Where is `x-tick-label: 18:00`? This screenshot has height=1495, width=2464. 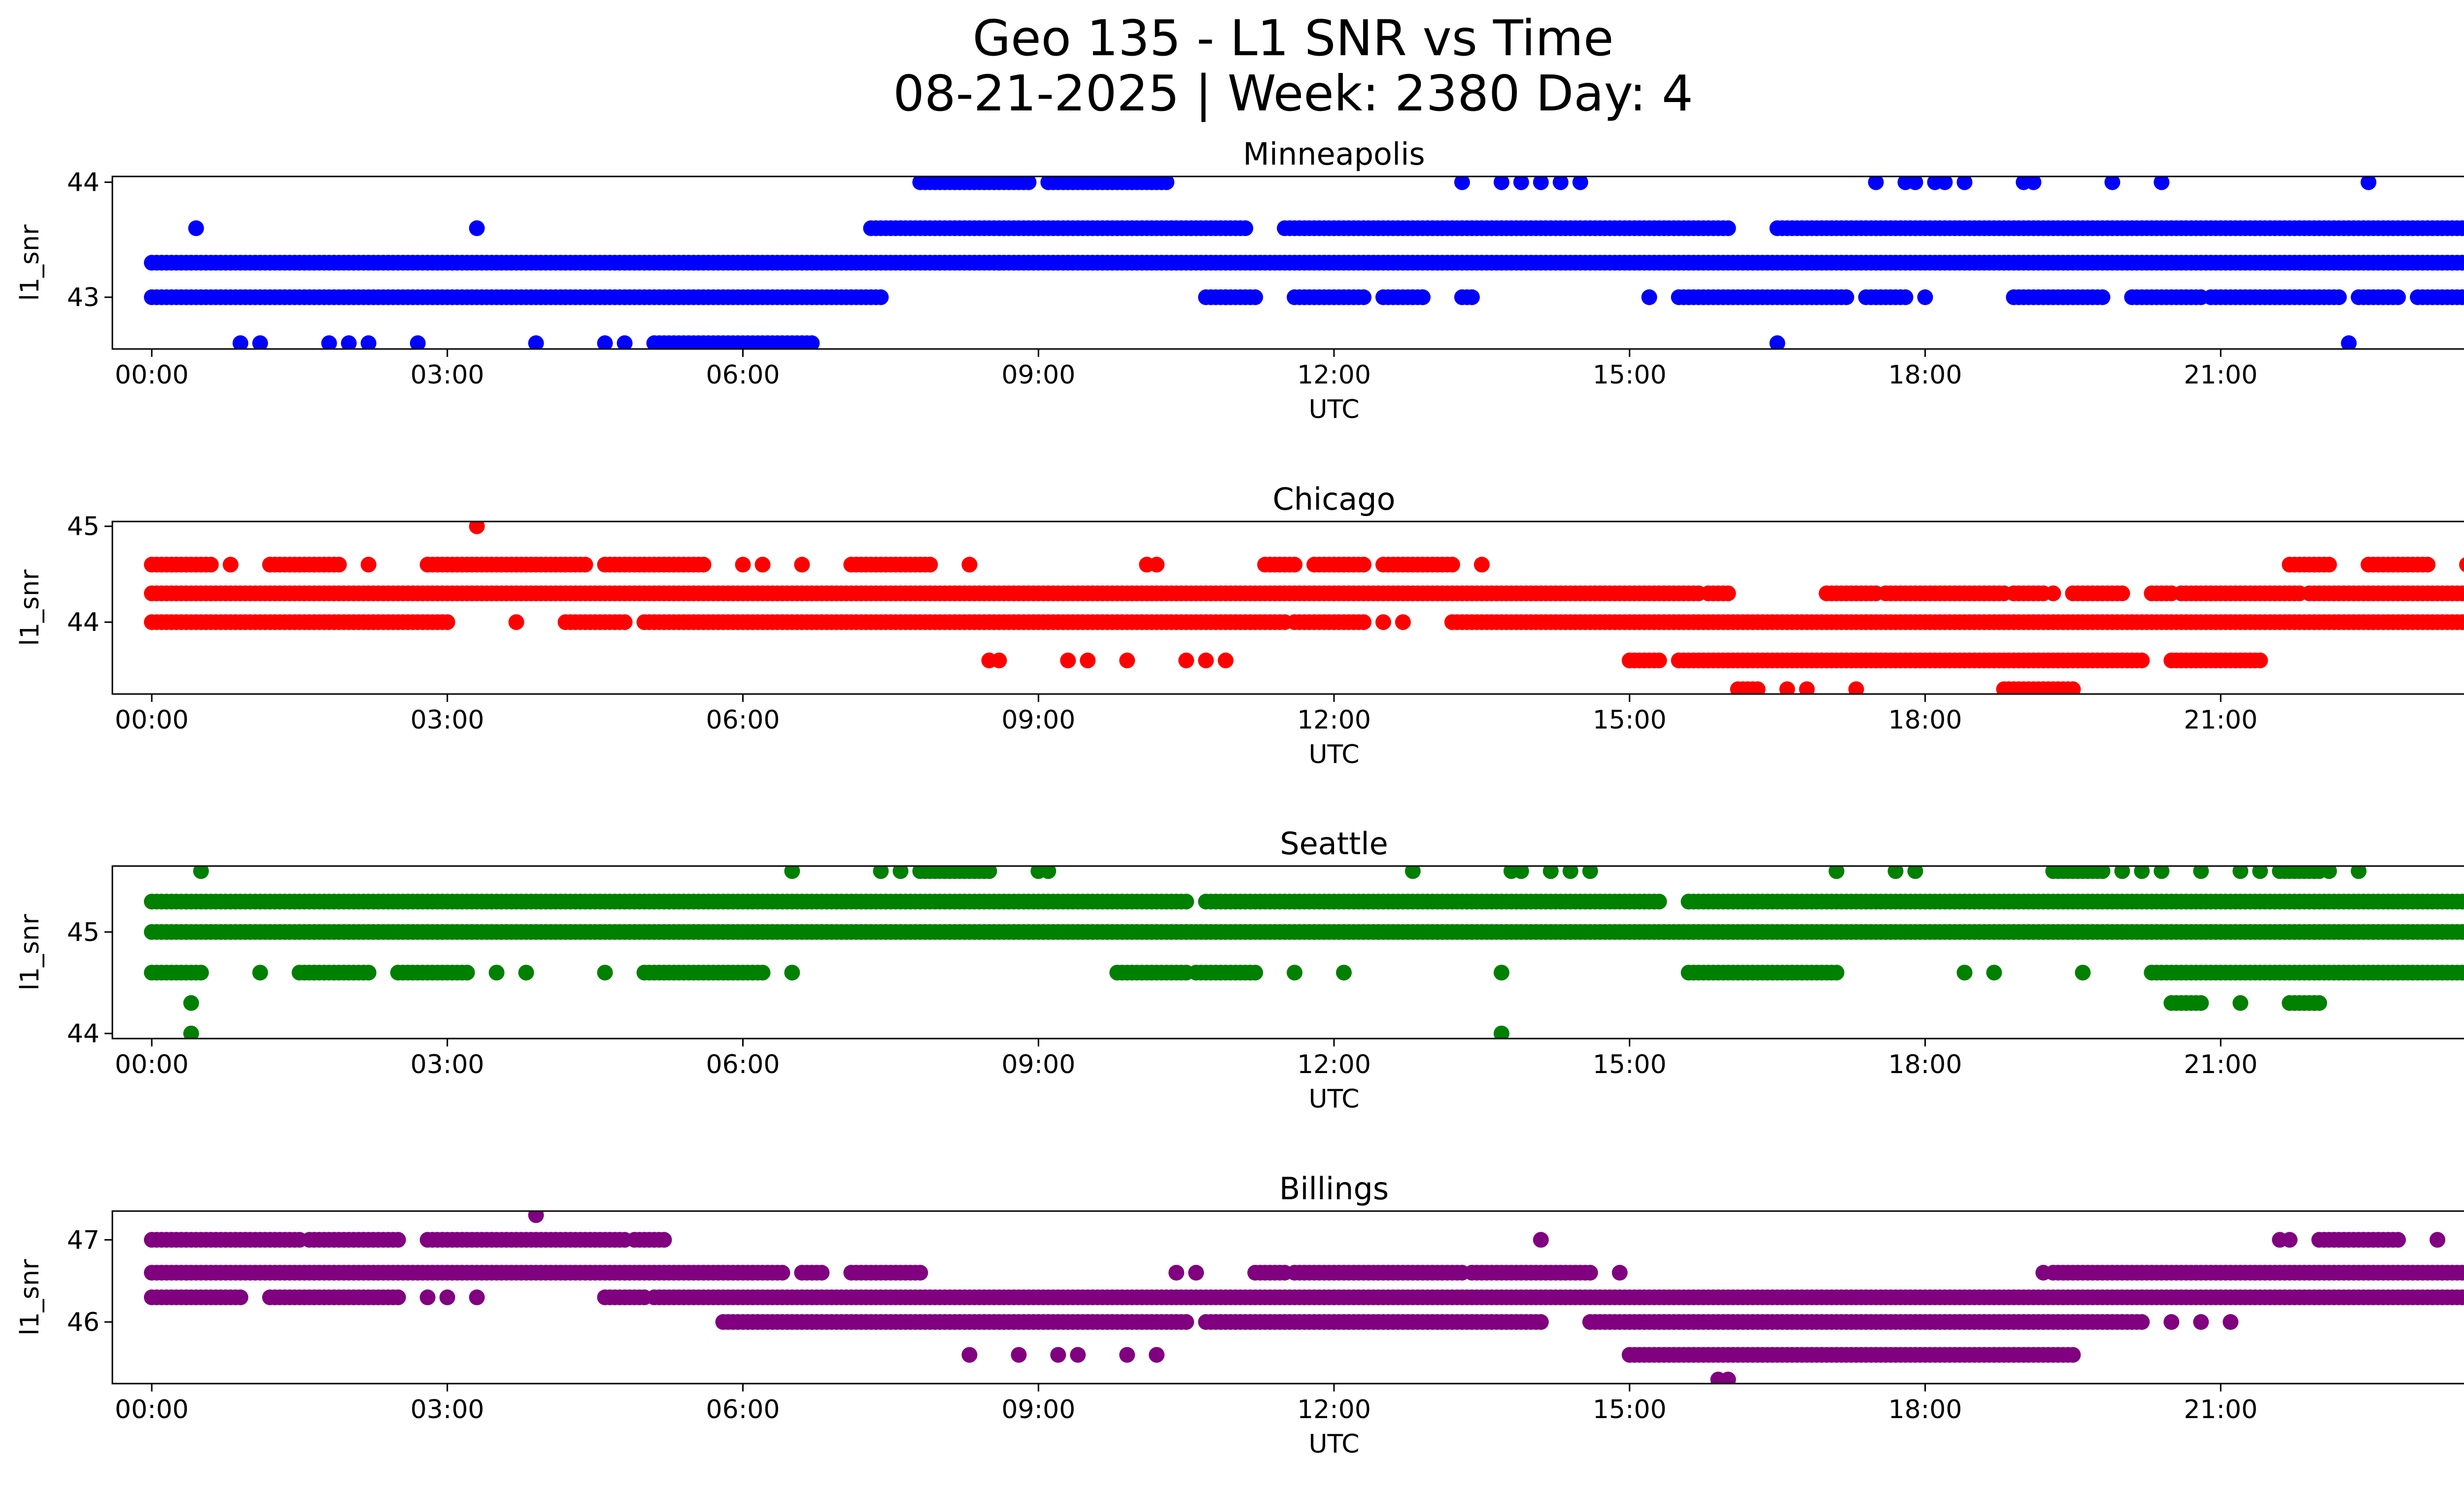 x-tick-label: 18:00 is located at coordinates (1925, 1064).